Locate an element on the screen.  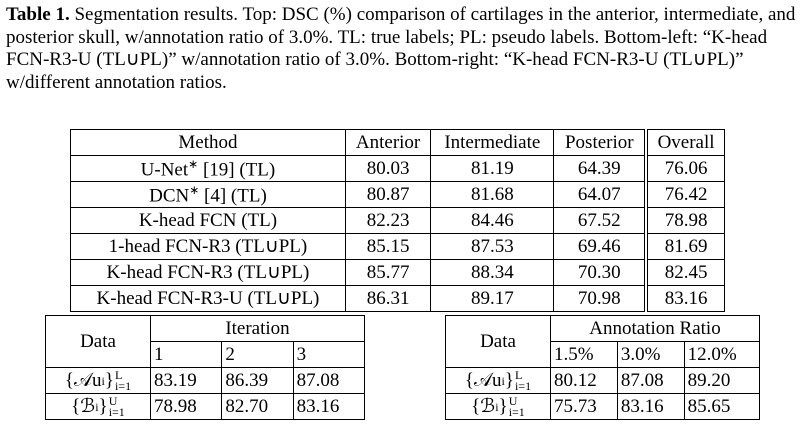
value-cell: 85.77 is located at coordinates (388, 272).